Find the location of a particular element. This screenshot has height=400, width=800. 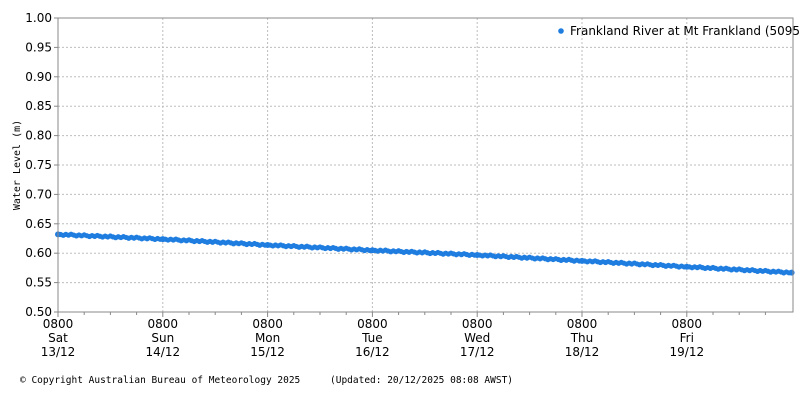

y-tick-label: 1.00 is located at coordinates (38, 18).